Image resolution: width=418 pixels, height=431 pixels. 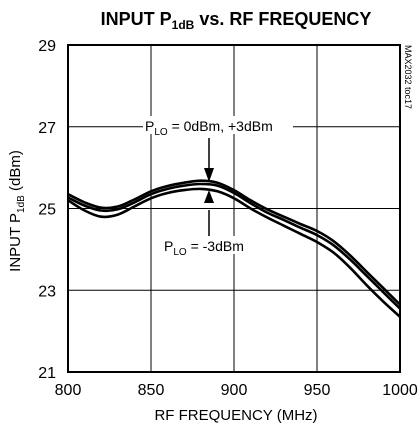 What do you see at coordinates (236, 20) in the screenshot?
I see `chart-title: INPUT P1dB vs. RF FREQUENCY` at bounding box center [236, 20].